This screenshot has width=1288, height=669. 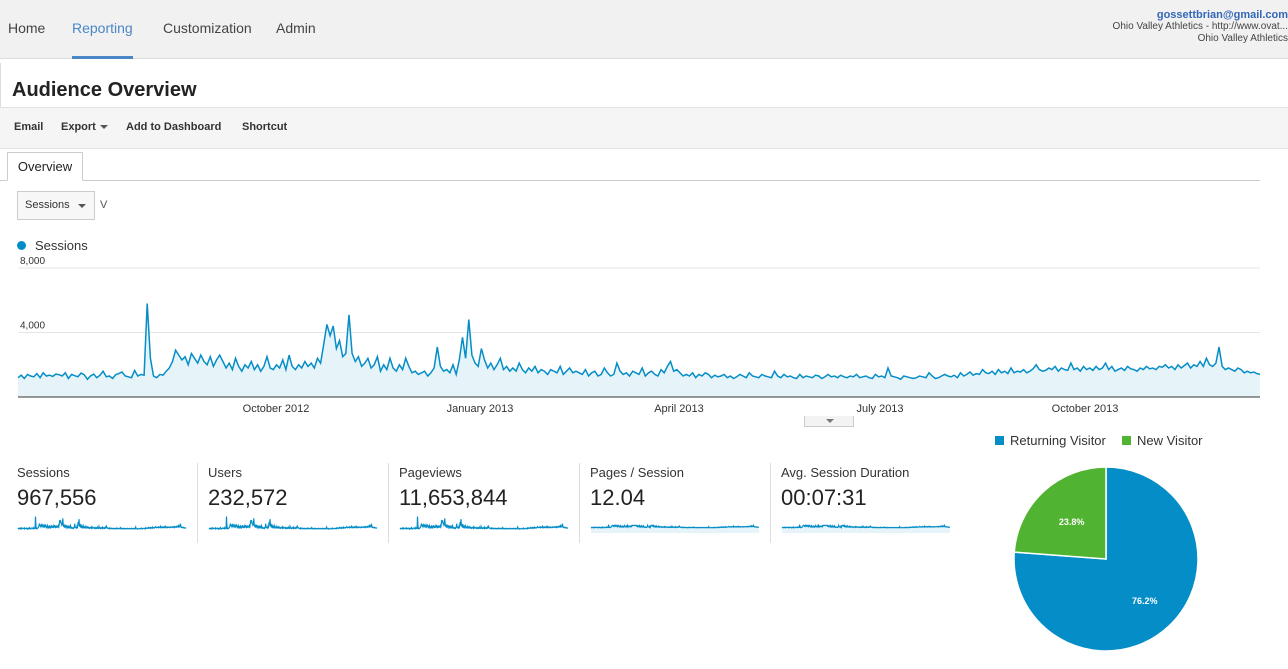 I want to click on metric-card-pageviews: Pageviews 11,653,844, so click(x=486, y=503).